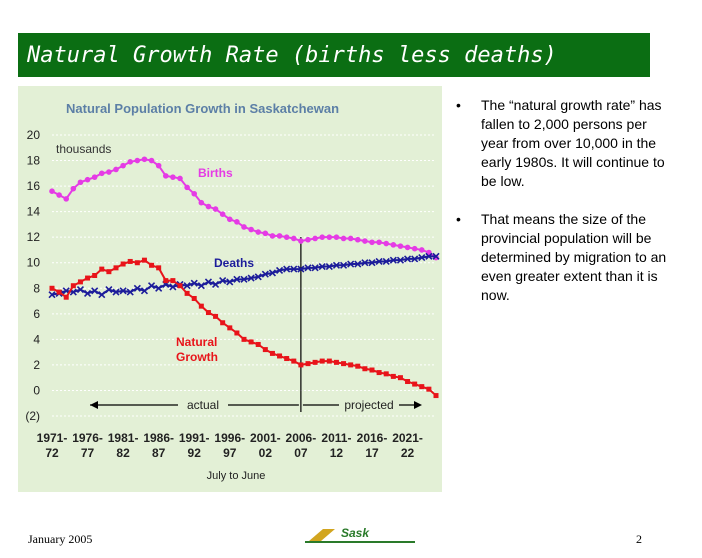 This screenshot has width=702, height=558. Describe the element at coordinates (88, 453) in the screenshot. I see `x-tick-label: 77` at that location.